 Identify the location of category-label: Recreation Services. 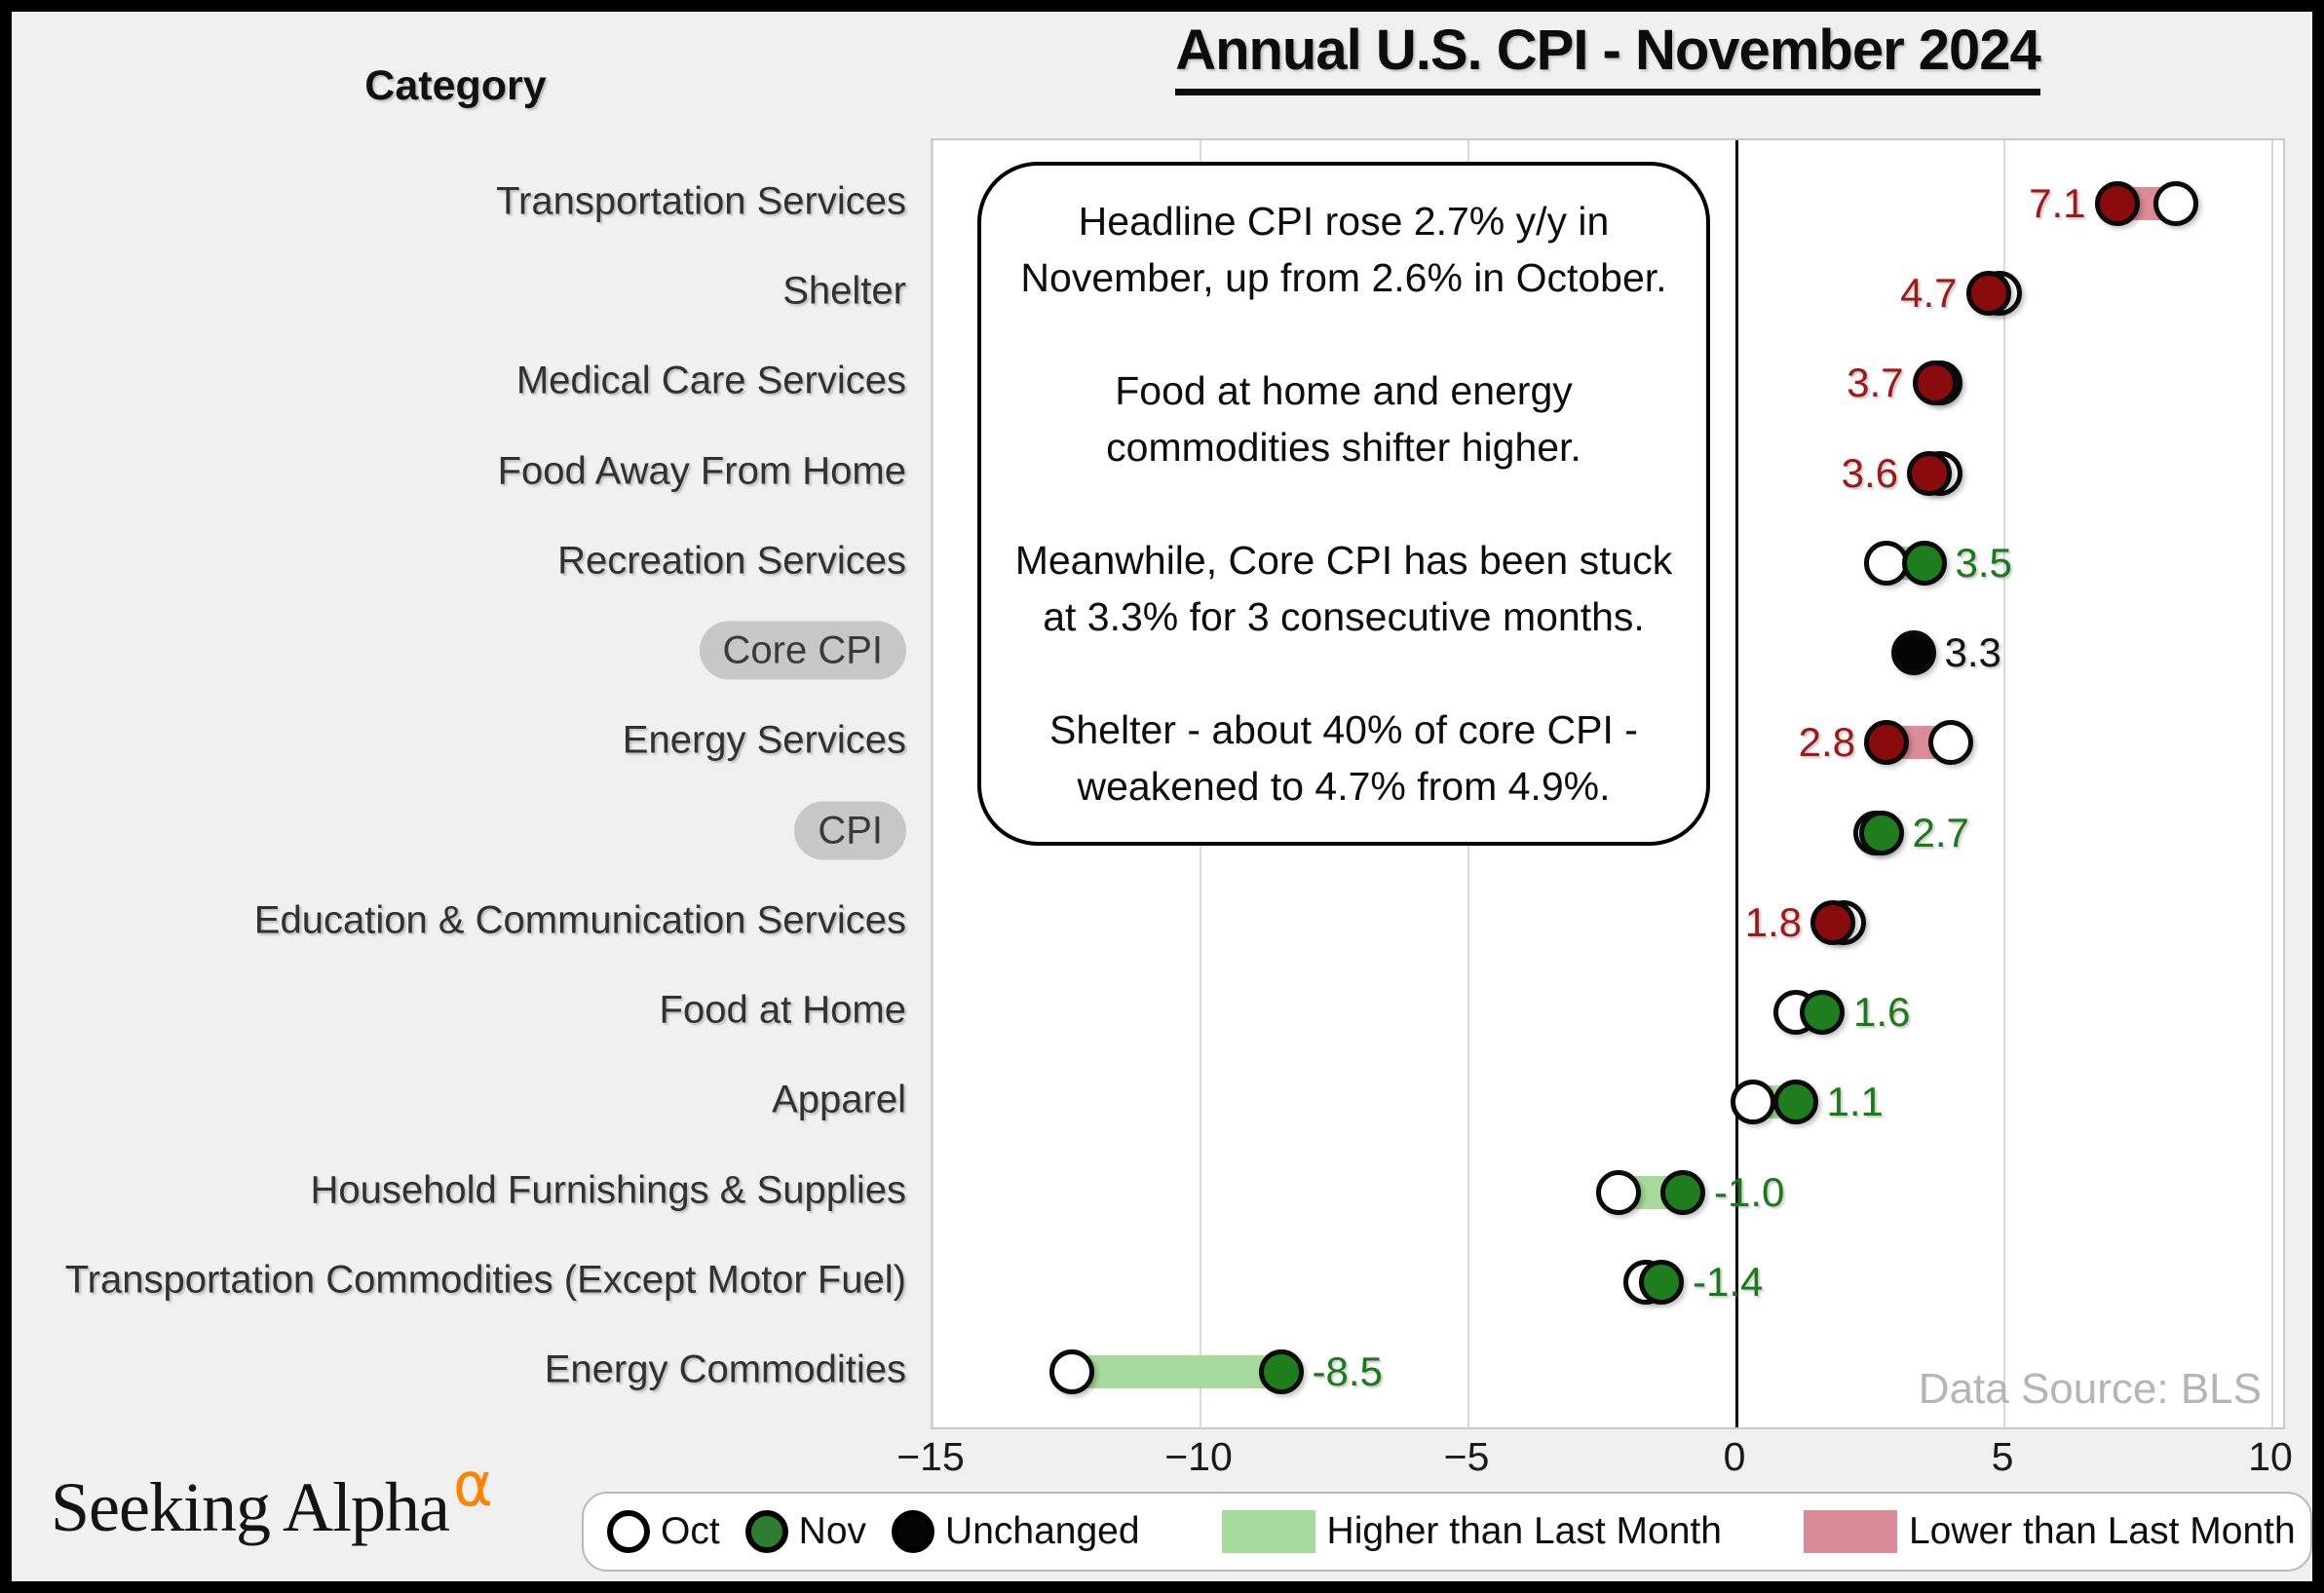
(732, 561).